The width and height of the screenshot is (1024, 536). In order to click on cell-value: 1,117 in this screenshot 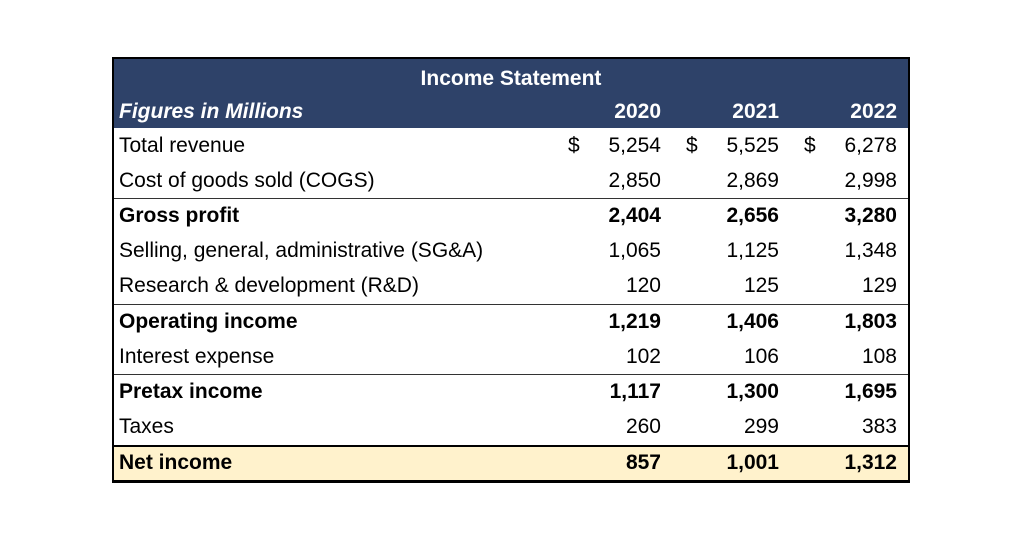, I will do `click(613, 392)`.